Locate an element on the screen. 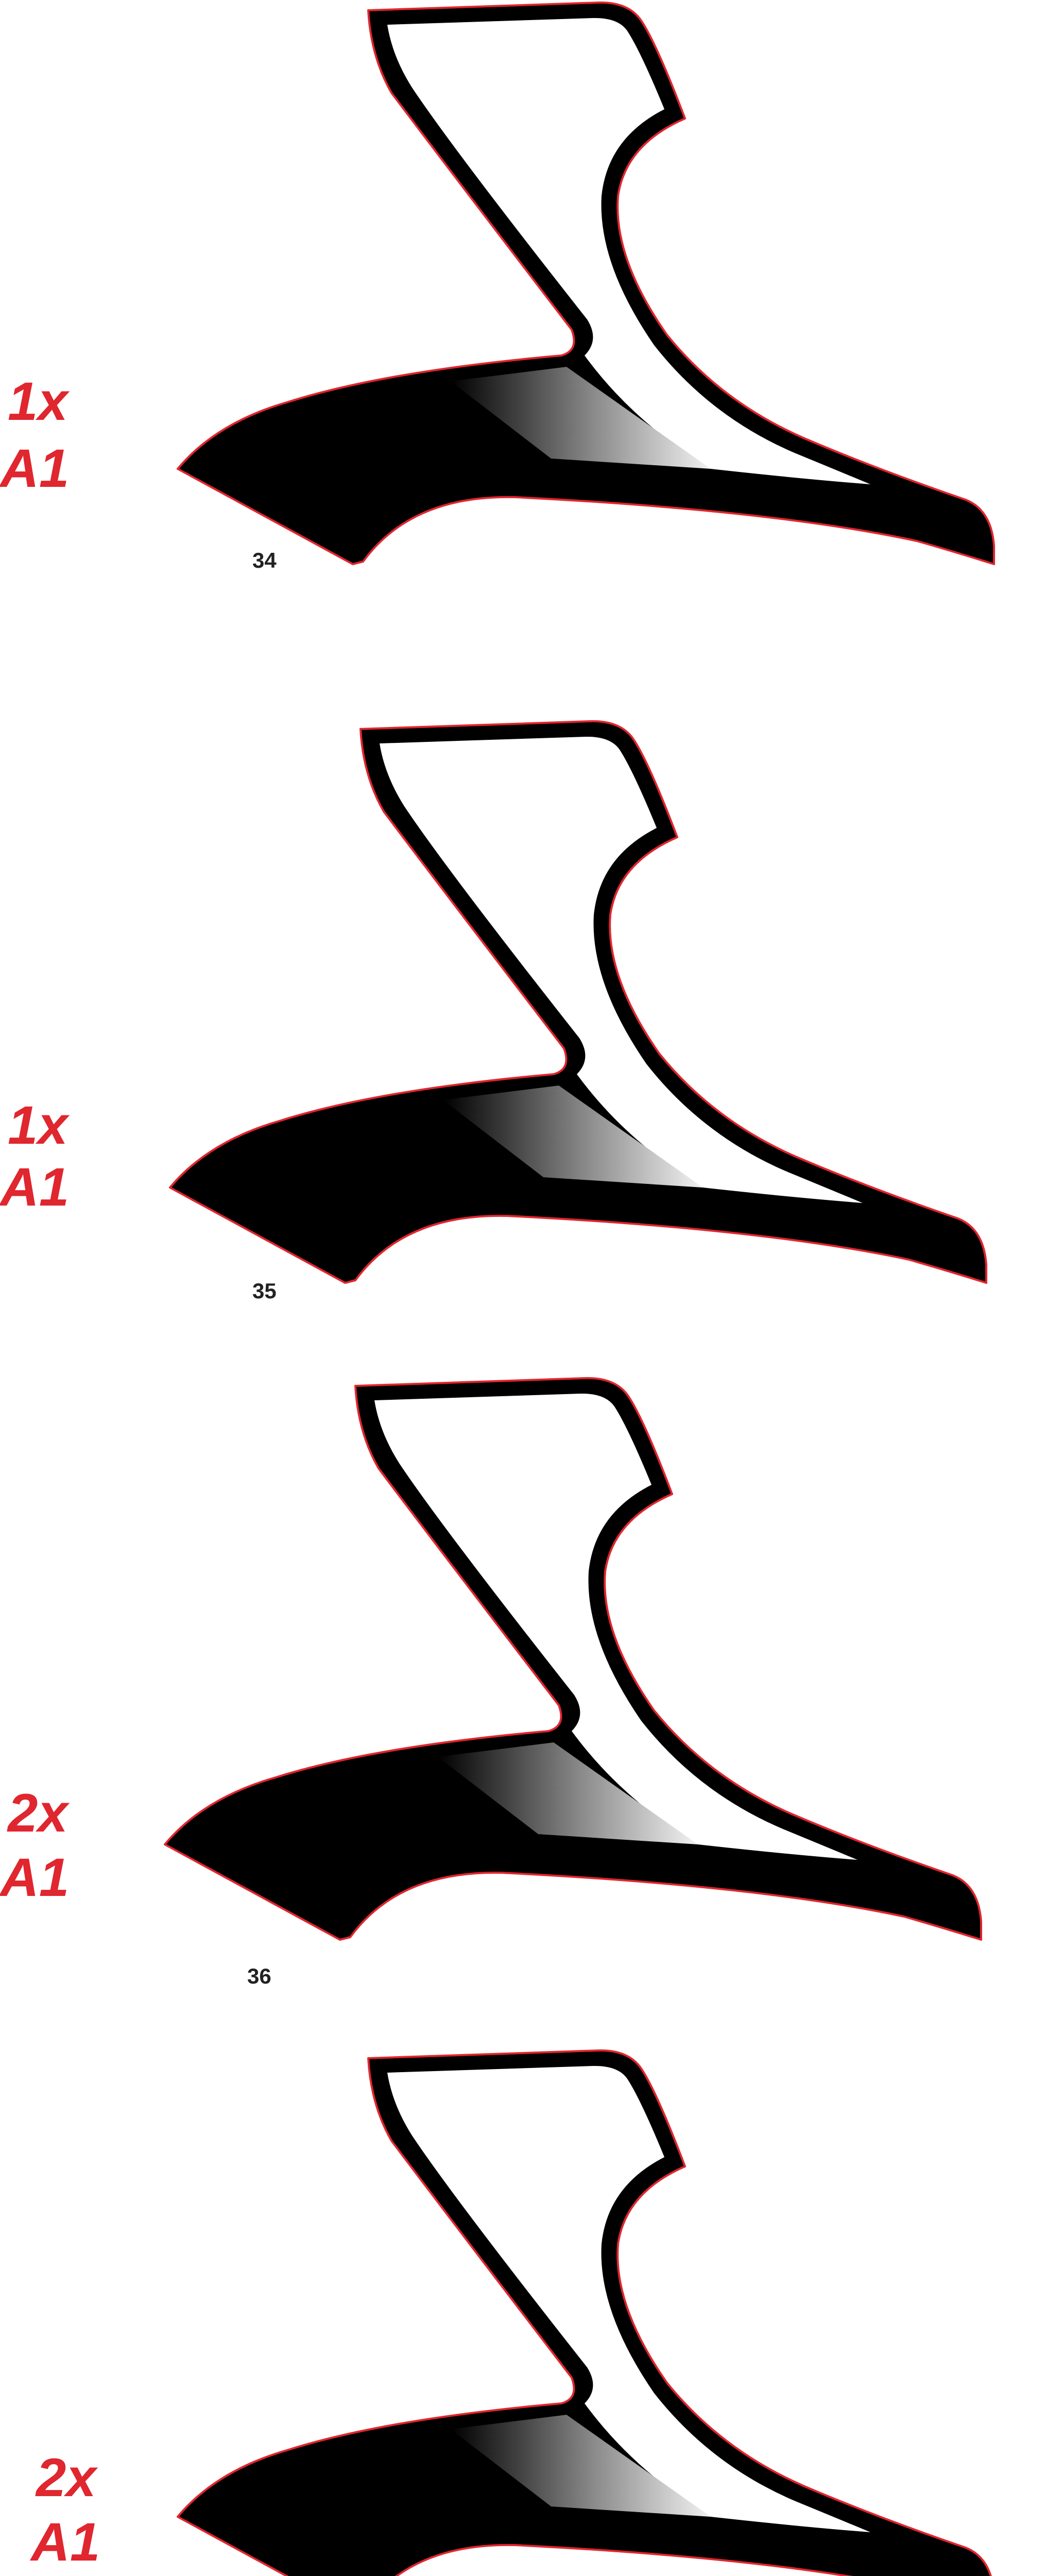 This screenshot has width=1045, height=2576. part-number: 34 is located at coordinates (264, 560).